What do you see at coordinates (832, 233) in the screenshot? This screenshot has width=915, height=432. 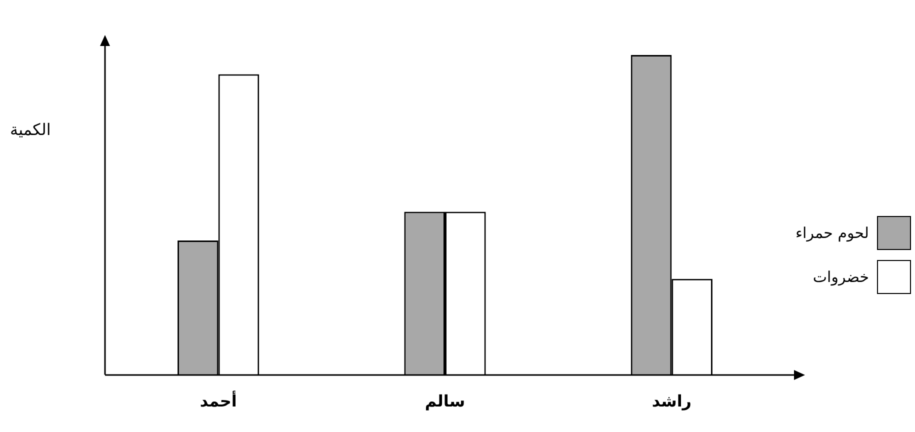 I see `legend-label: لحوم حمراء` at bounding box center [832, 233].